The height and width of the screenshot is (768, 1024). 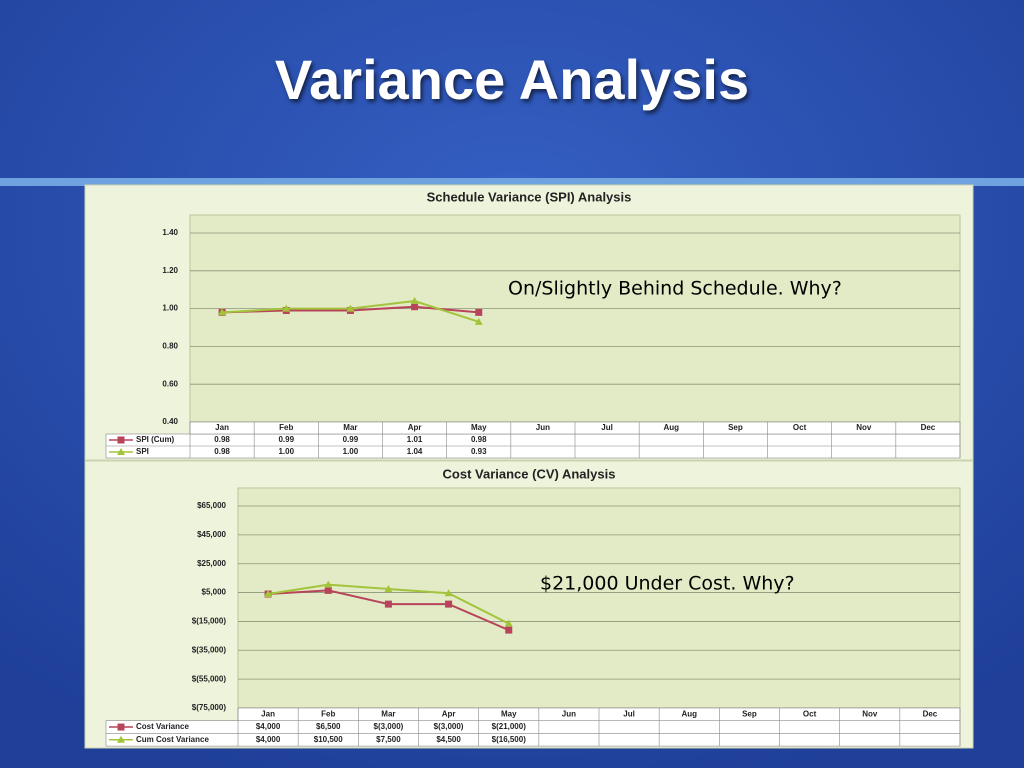 What do you see at coordinates (214, 592) in the screenshot?
I see `y-tick-label: $5,000` at bounding box center [214, 592].